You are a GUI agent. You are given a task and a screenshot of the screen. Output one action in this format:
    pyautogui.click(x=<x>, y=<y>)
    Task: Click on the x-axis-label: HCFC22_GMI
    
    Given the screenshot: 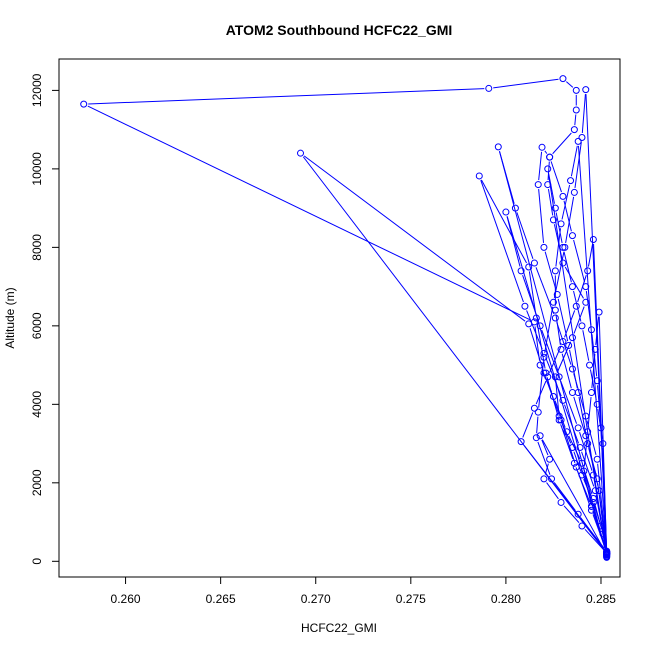 What is the action you would take?
    pyautogui.click(x=339, y=628)
    